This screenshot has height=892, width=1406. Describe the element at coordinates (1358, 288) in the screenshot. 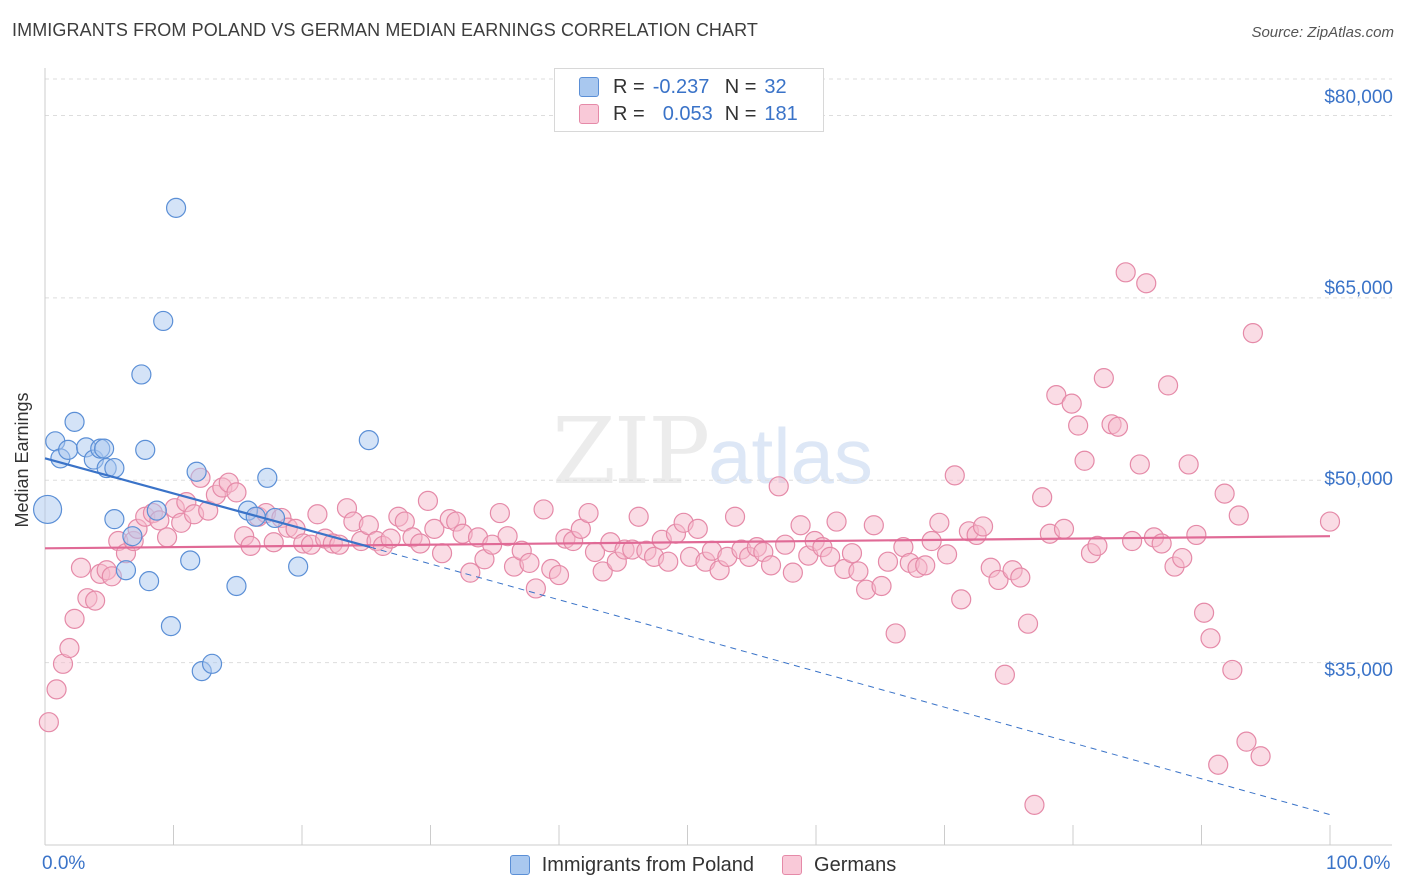

I see `y-tick-label-65000: $65,000` at that location.